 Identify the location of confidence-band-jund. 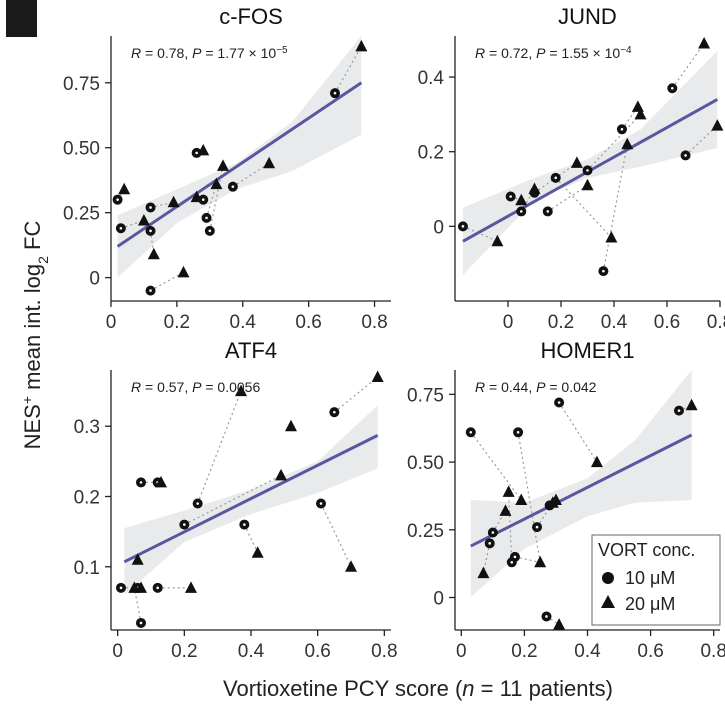
(590, 162).